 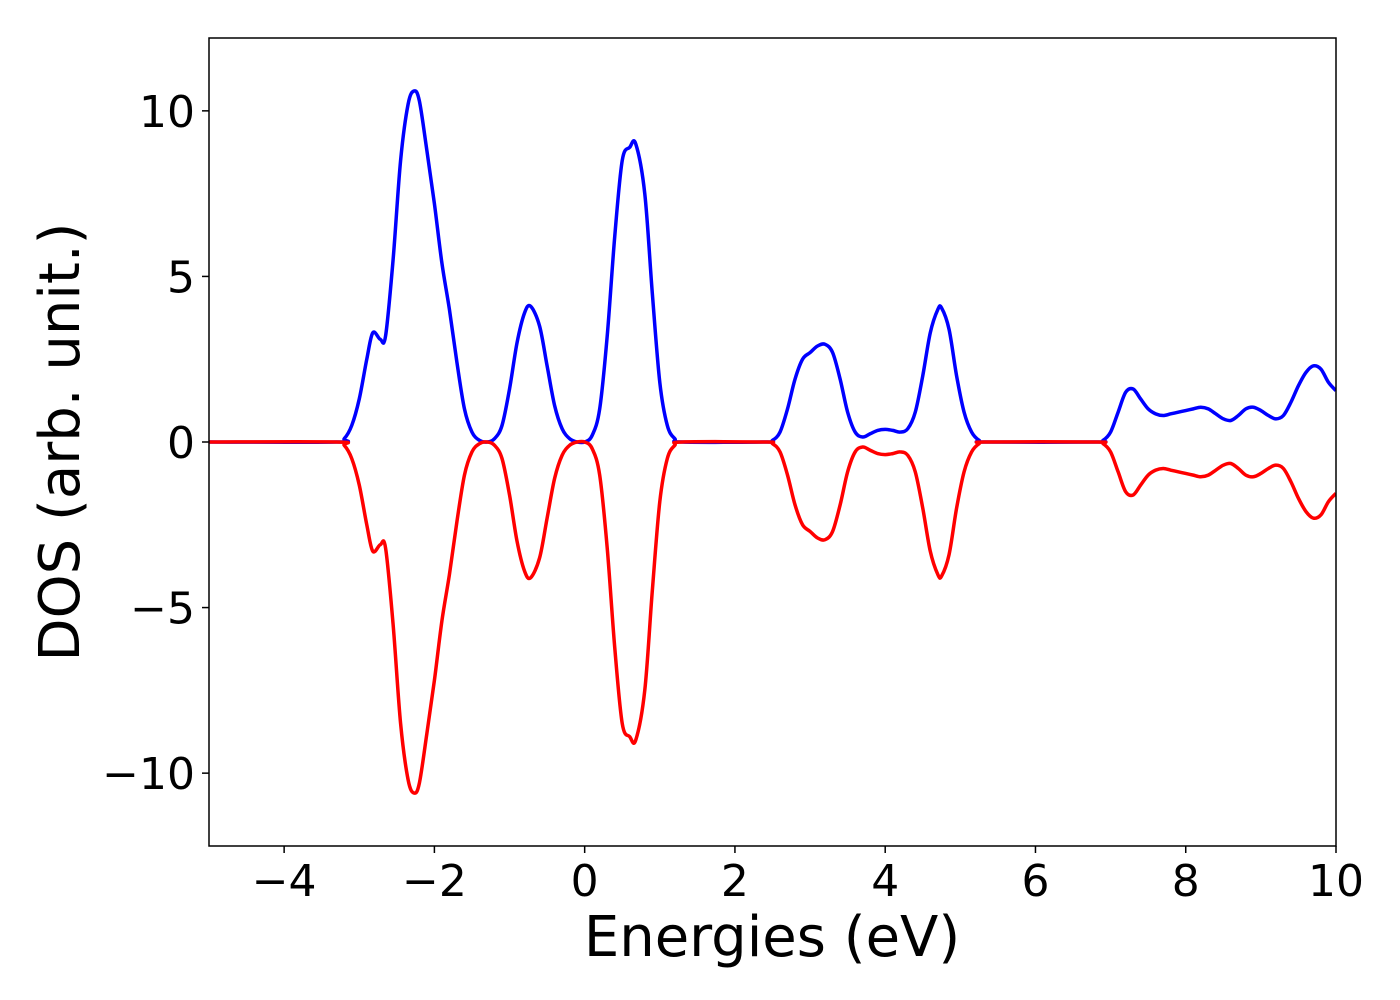 What do you see at coordinates (155, 443) in the screenshot?
I see `y-axis: −10 −5 0 5 10` at bounding box center [155, 443].